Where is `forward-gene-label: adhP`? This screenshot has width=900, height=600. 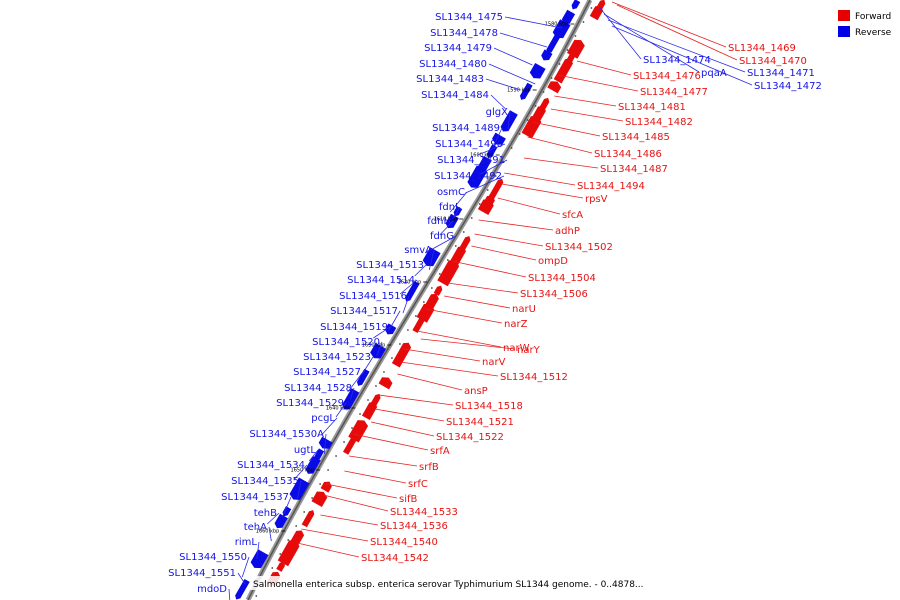 forward-gene-label: adhP is located at coordinates (567, 231).